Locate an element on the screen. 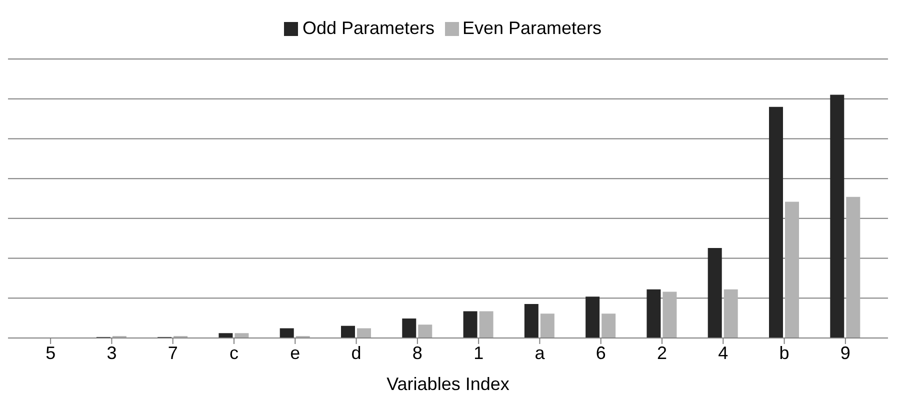 This screenshot has width=906, height=415. x-tick-label: 4 is located at coordinates (723, 352).